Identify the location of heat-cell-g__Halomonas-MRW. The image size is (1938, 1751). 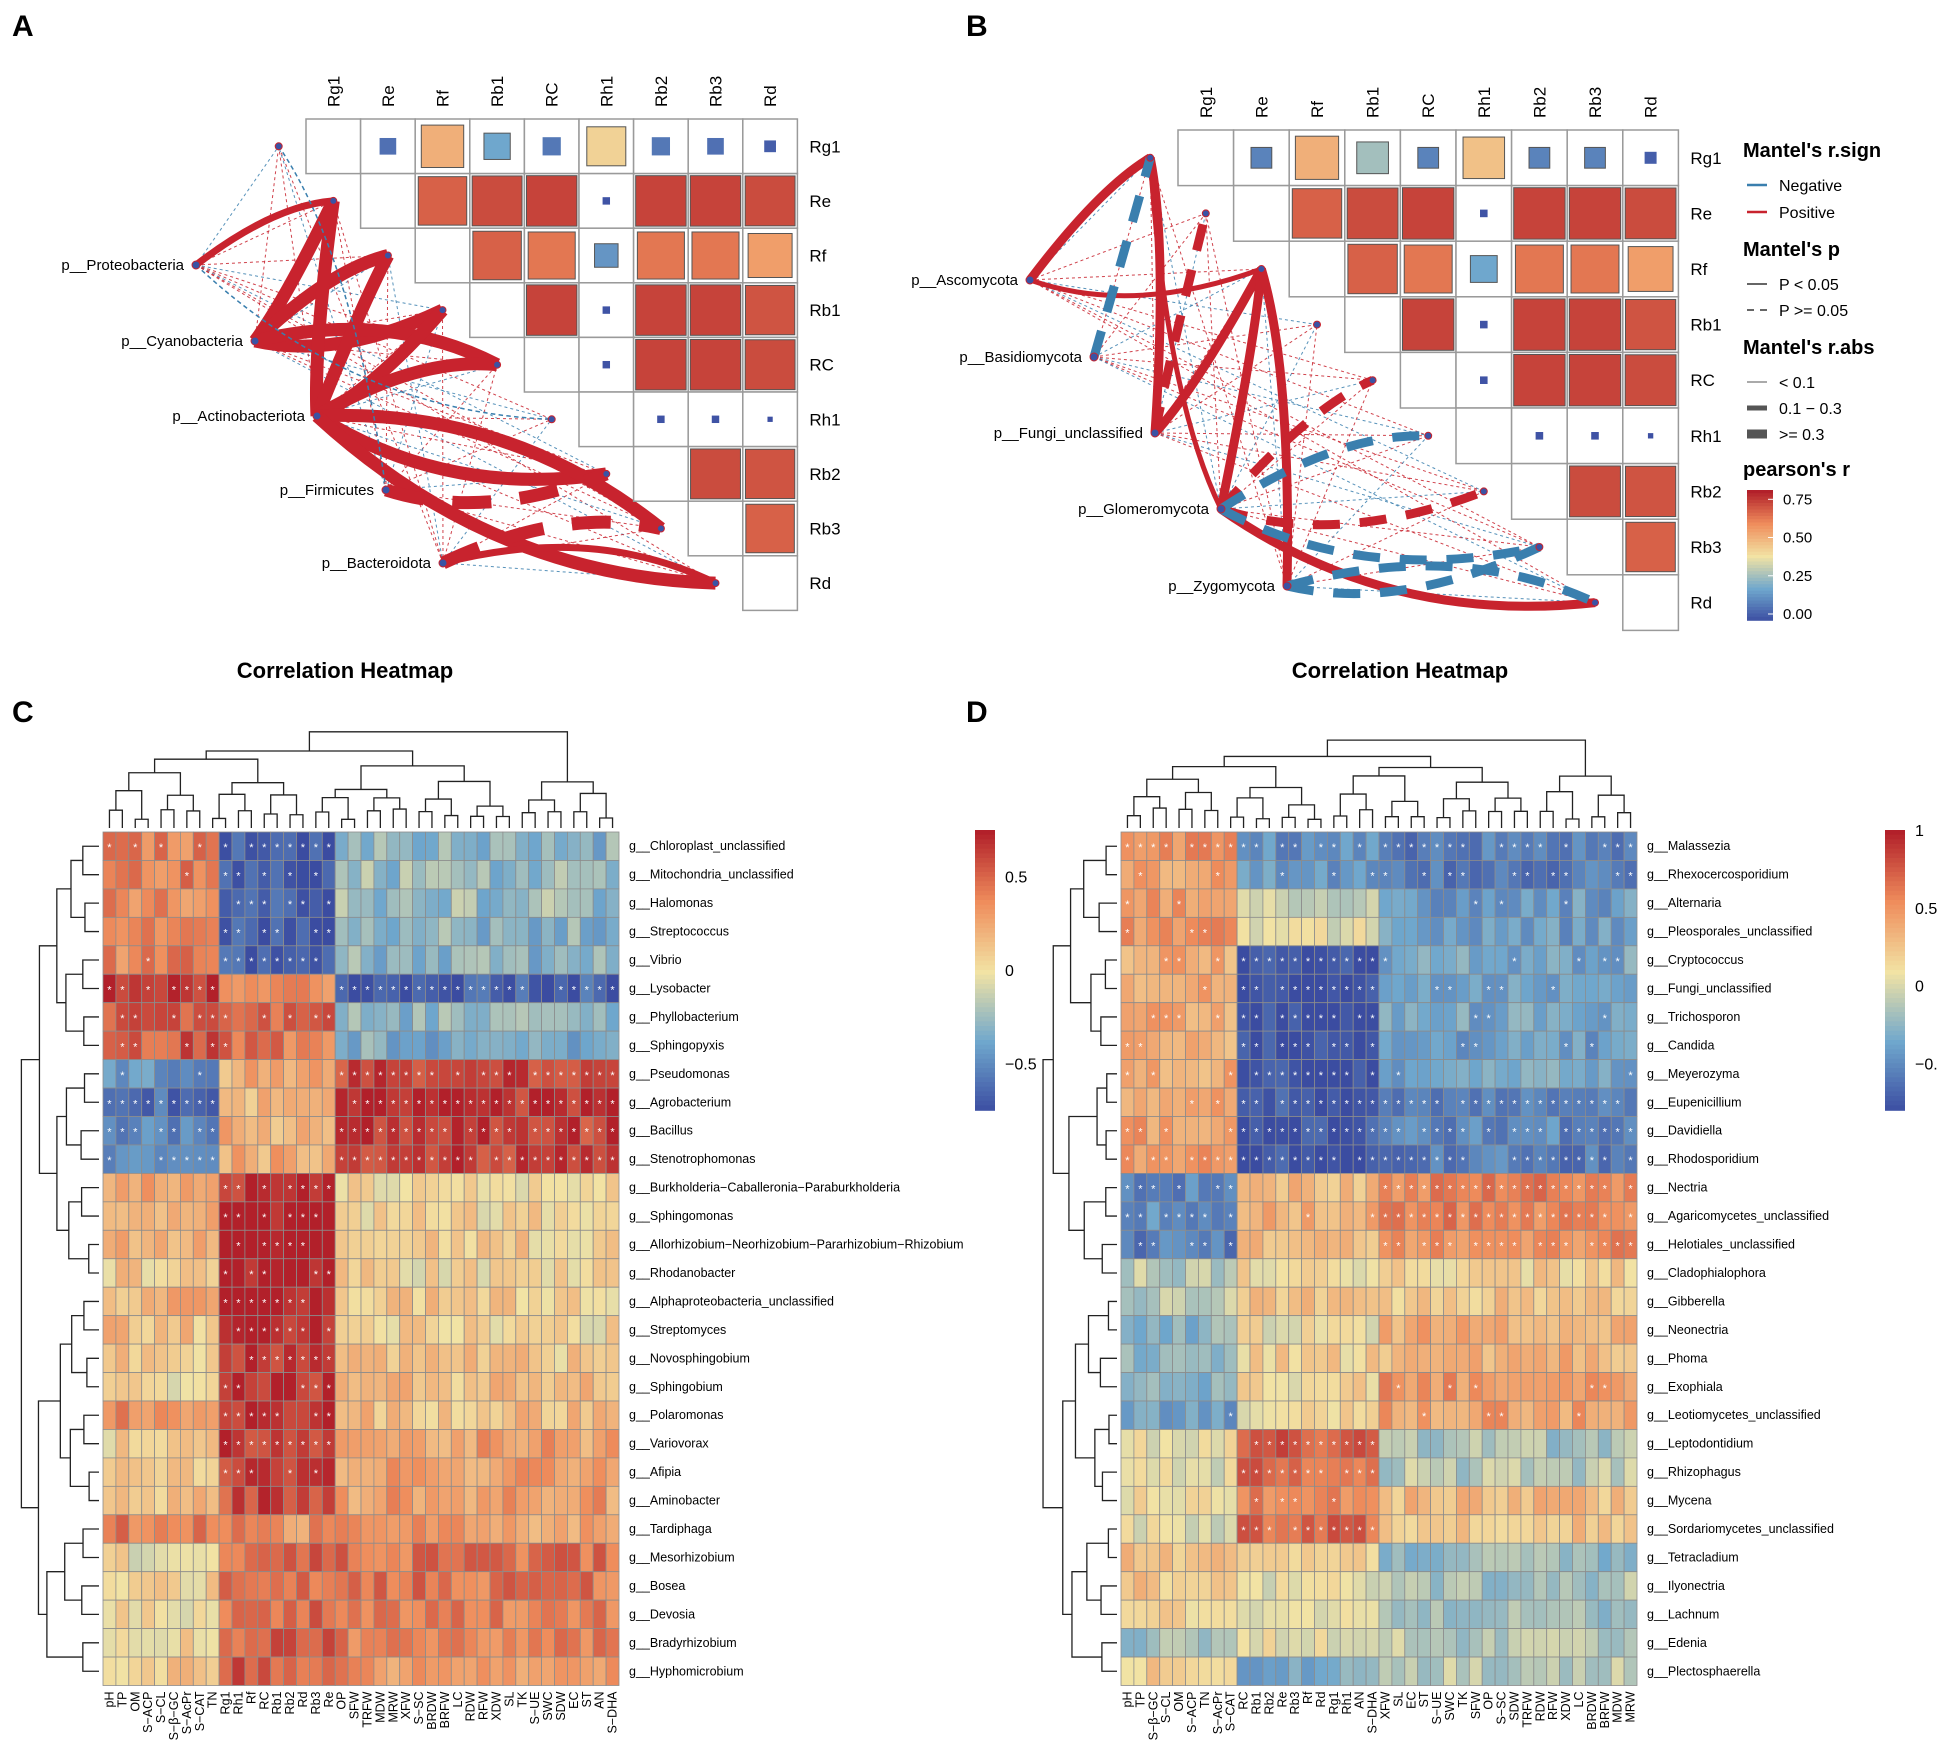
(393, 903).